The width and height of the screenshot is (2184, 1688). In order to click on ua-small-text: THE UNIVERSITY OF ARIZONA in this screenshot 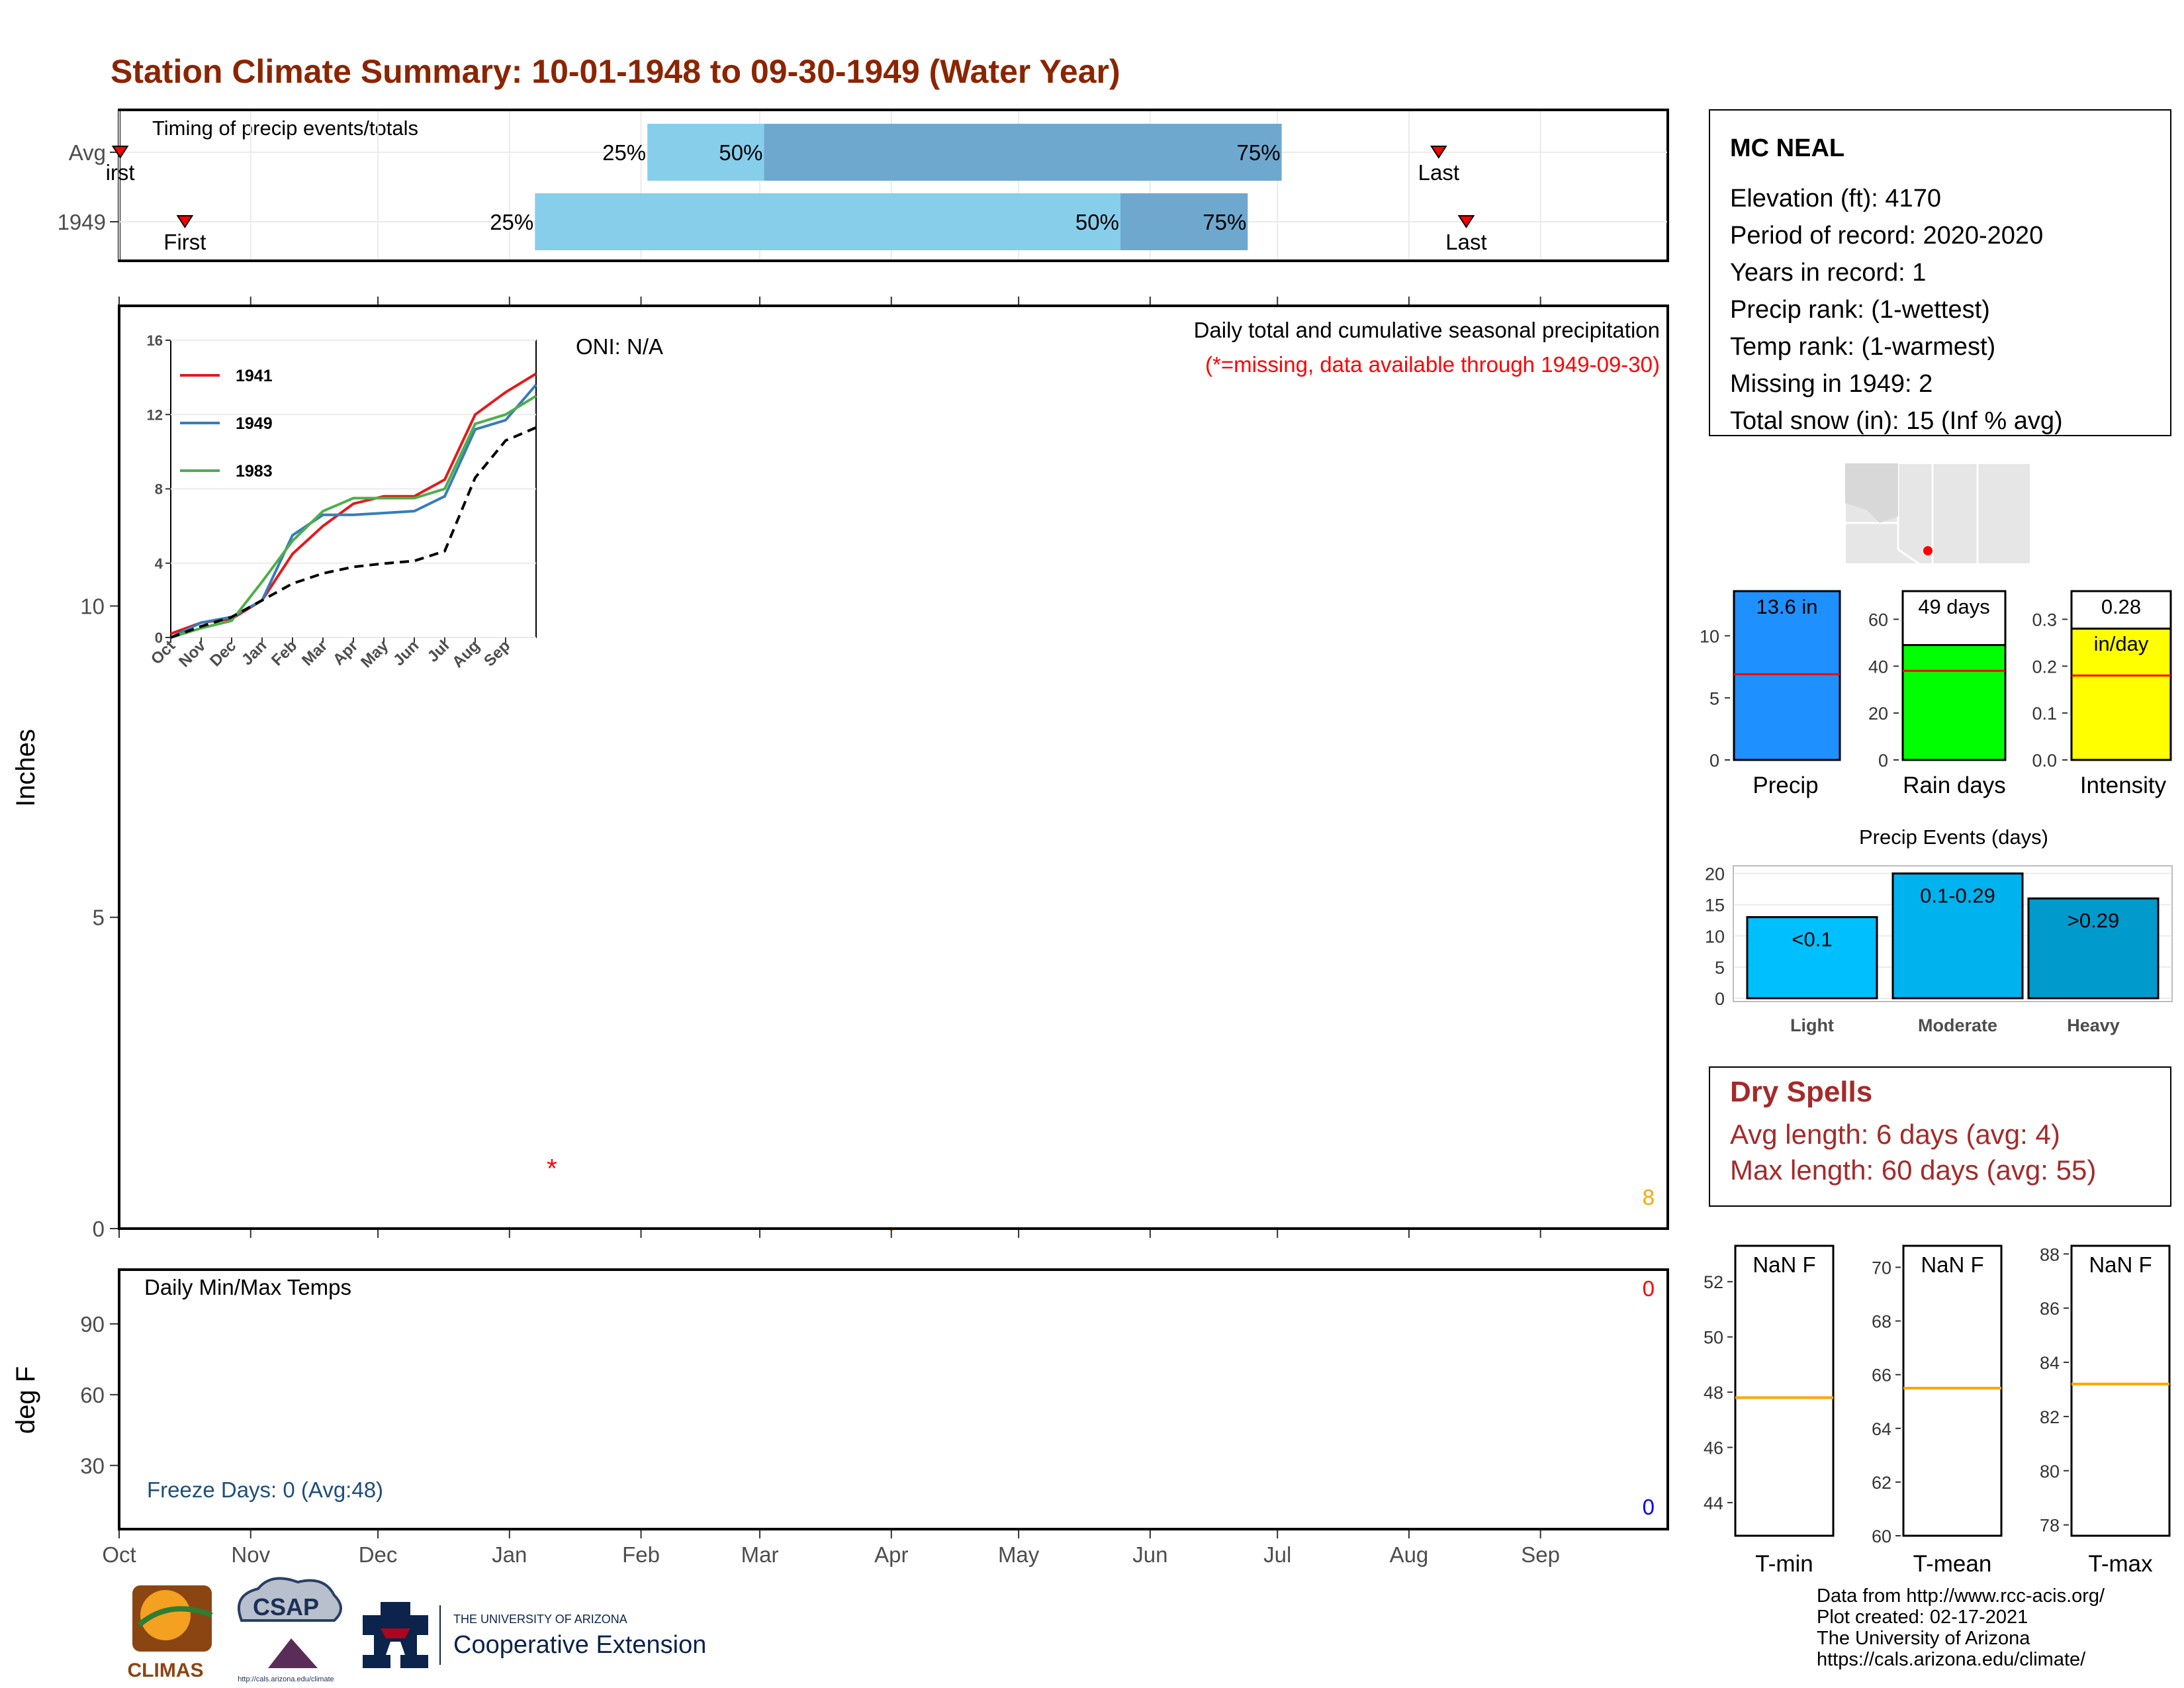, I will do `click(540, 1619)`.